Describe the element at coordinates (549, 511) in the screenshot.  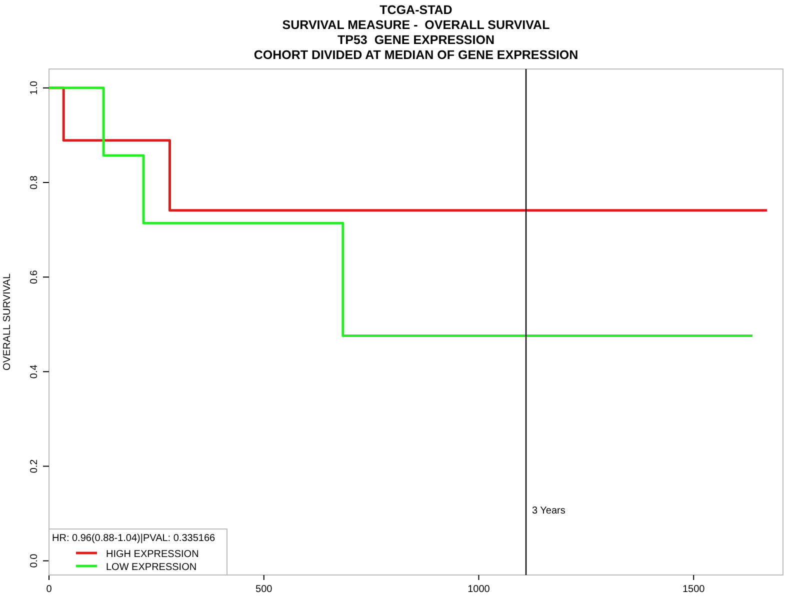
I see `ref-line-label: 3 Years` at that location.